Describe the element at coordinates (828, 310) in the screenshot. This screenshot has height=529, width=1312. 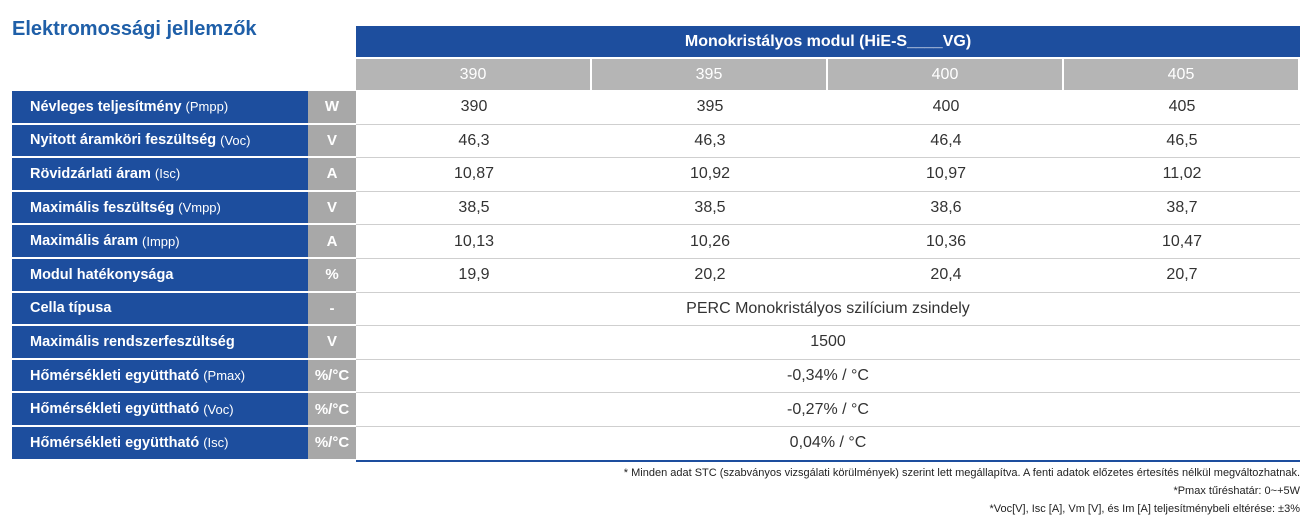
I see `merged-value-cell: PERC Monokristályos szilícium zsindely` at that location.